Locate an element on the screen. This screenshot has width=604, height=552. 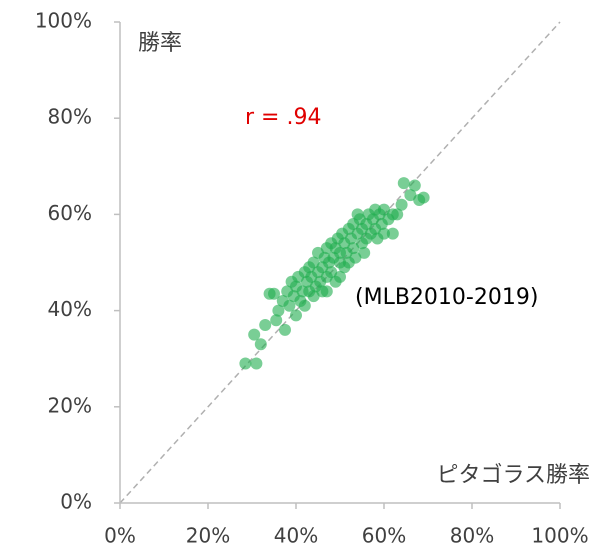
y-tick-label: 20% is located at coordinates (70, 405).